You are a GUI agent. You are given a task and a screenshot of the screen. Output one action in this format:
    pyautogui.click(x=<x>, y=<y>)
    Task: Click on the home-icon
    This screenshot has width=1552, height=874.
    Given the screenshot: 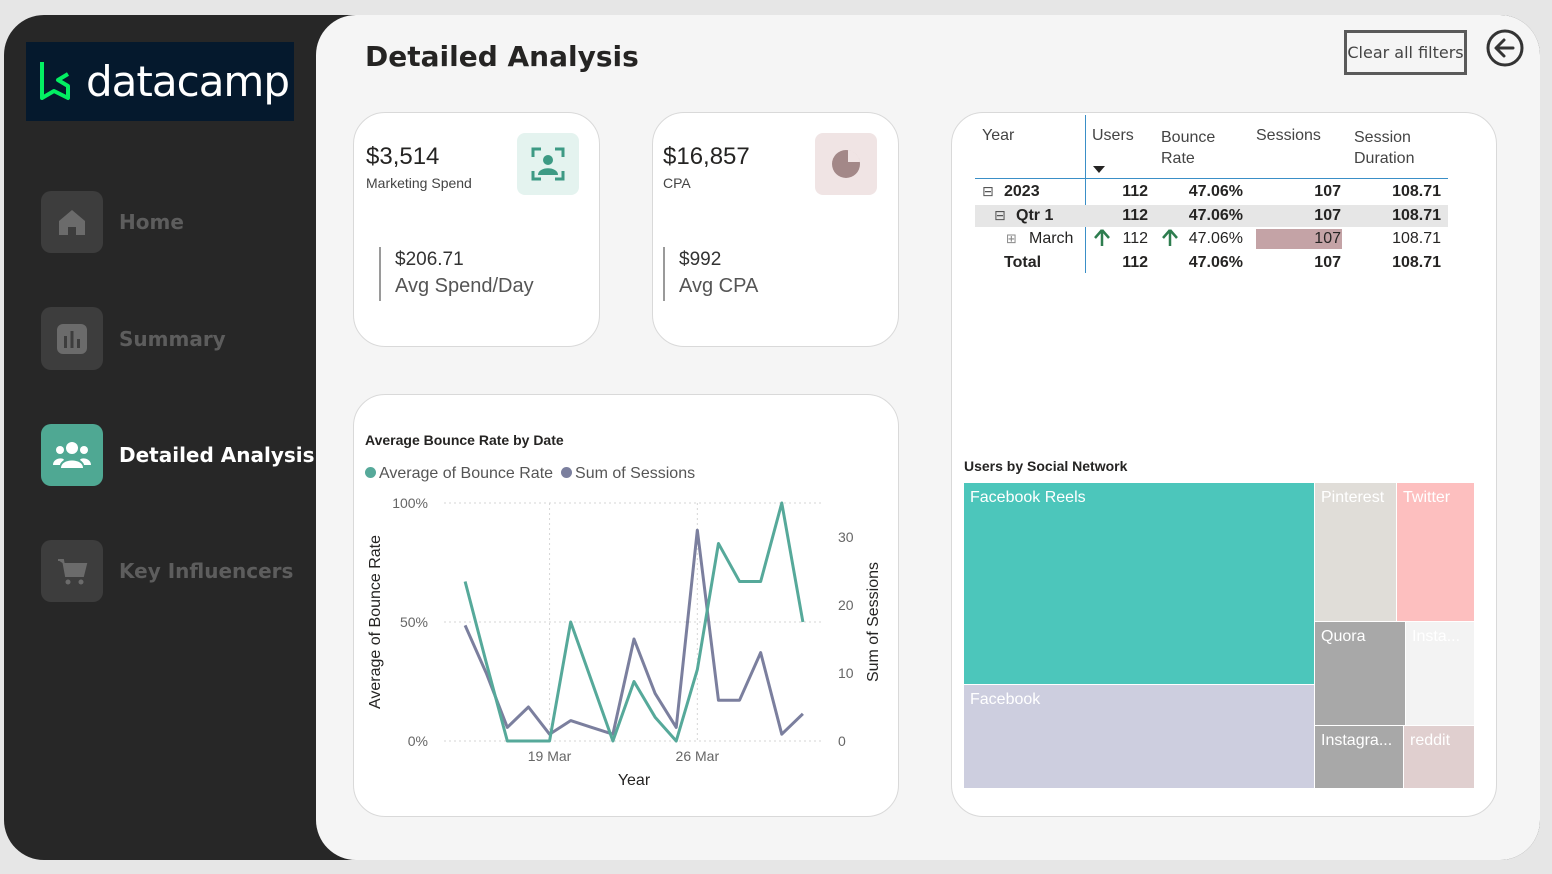 What is the action you would take?
    pyautogui.click(x=72, y=222)
    